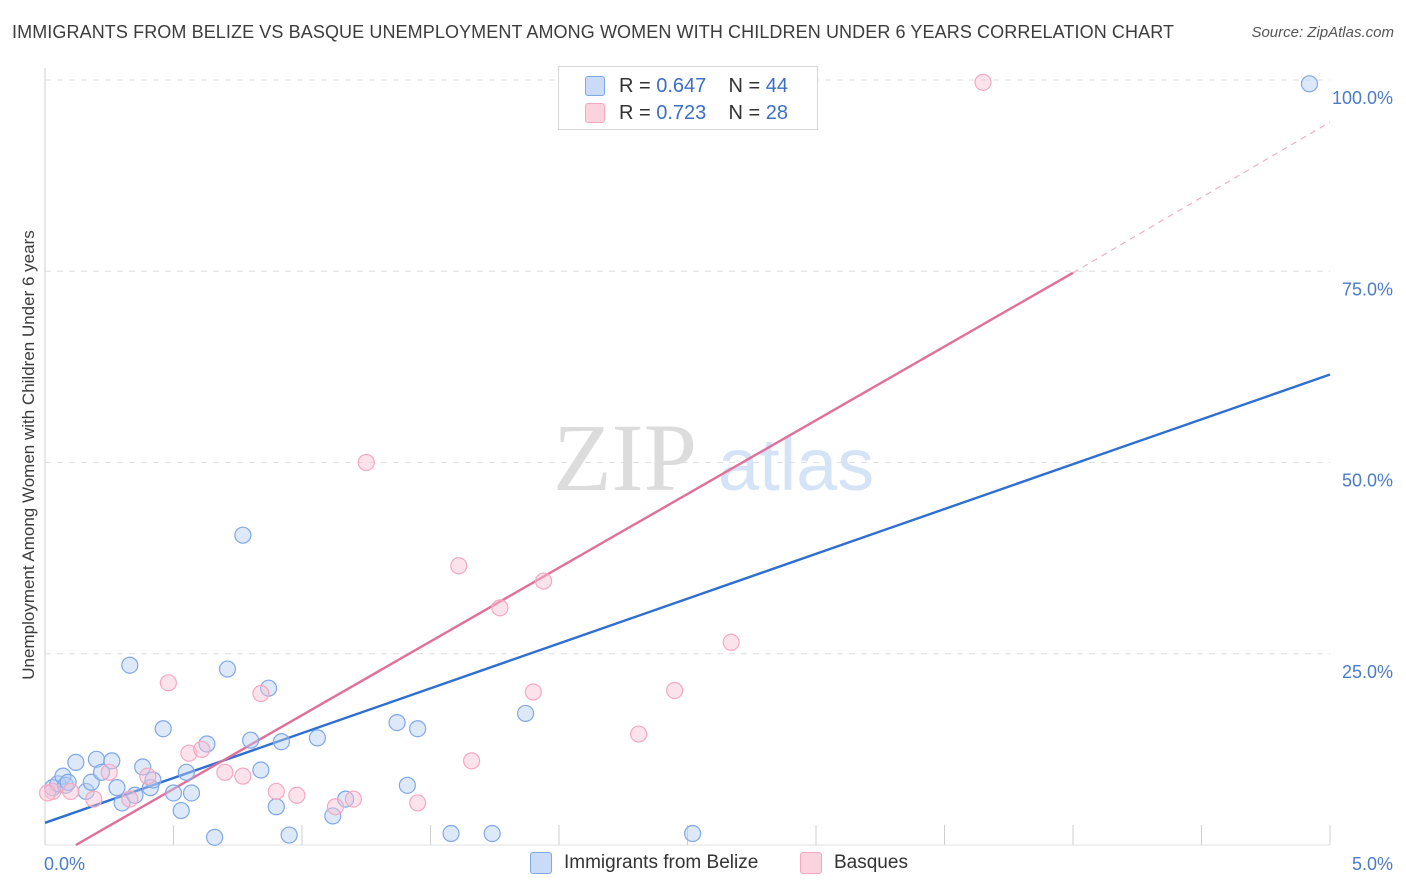 The image size is (1406, 892). I want to click on x-tick-labels: 0.0% 5.0%, so click(718, 864).